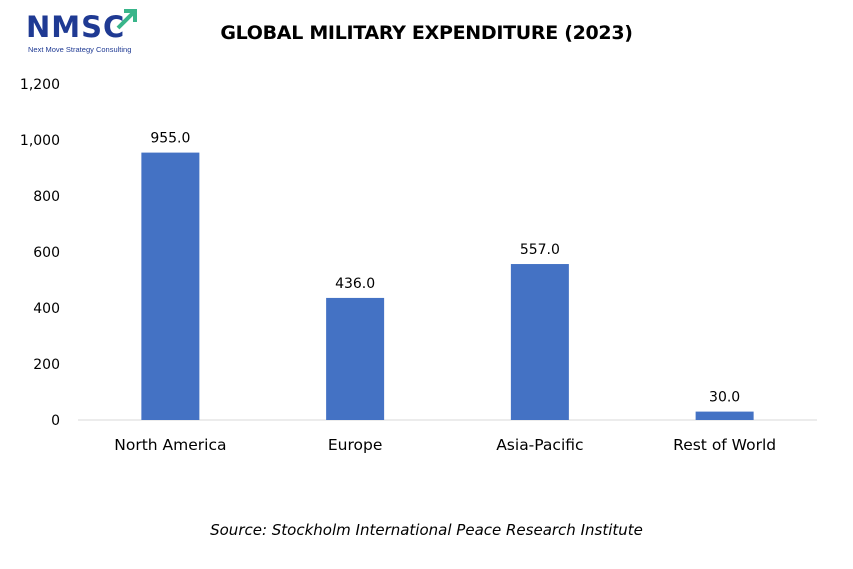 Image resolution: width=853 pixels, height=569 pixels. I want to click on y-tick-label: 400, so click(46, 309).